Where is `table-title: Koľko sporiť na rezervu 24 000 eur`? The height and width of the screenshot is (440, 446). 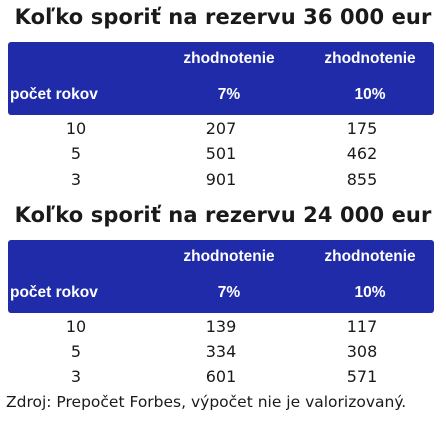 table-title: Koľko sporiť na rezervu 24 000 eur is located at coordinates (223, 215).